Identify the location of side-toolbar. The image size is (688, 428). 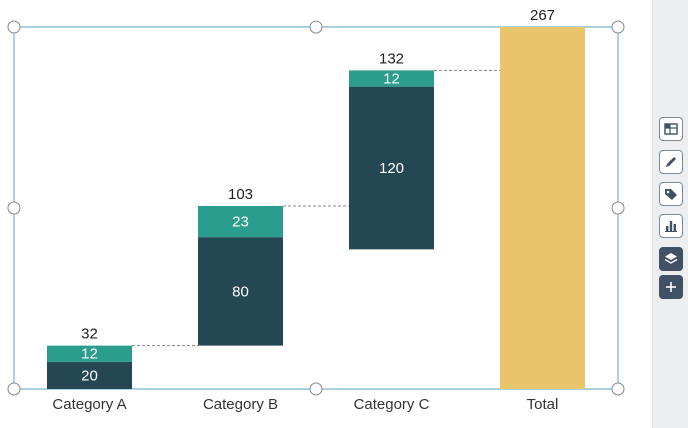
(670, 214).